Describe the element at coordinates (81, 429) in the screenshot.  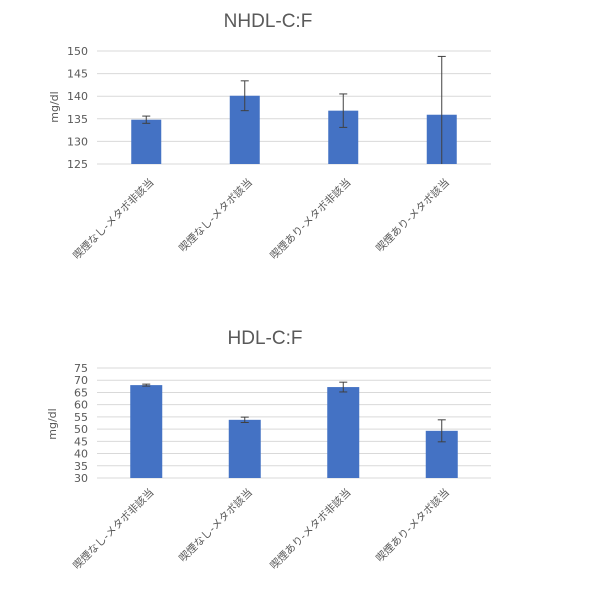
I see `y-tick-label: 50` at that location.